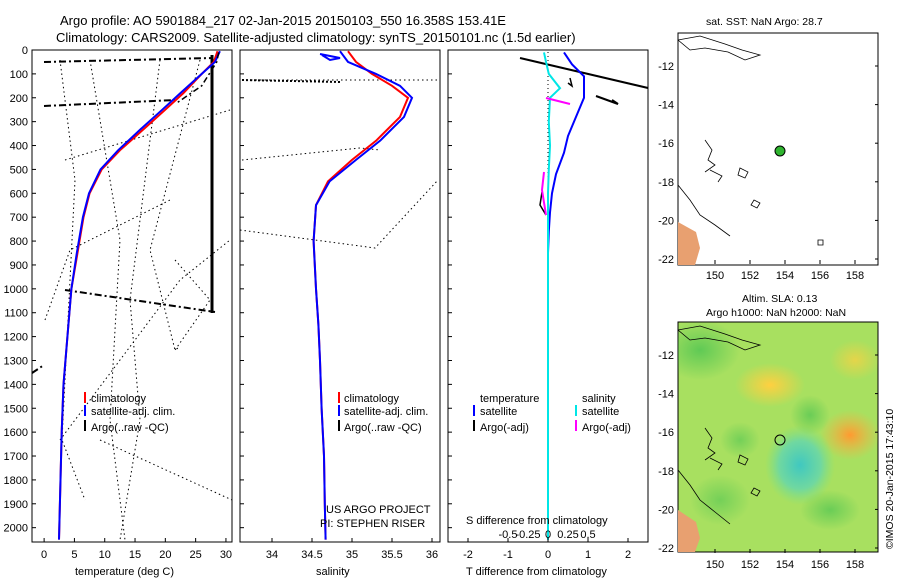 The image size is (900, 580). What do you see at coordinates (19, 242) in the screenshot?
I see `depth-tick-label: 800` at bounding box center [19, 242].